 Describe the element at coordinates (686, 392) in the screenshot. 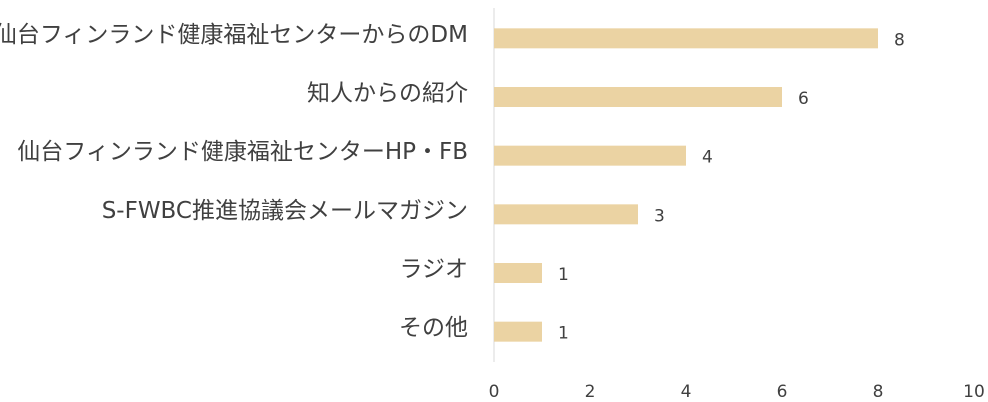

I see `x-tick-label: 4` at that location.